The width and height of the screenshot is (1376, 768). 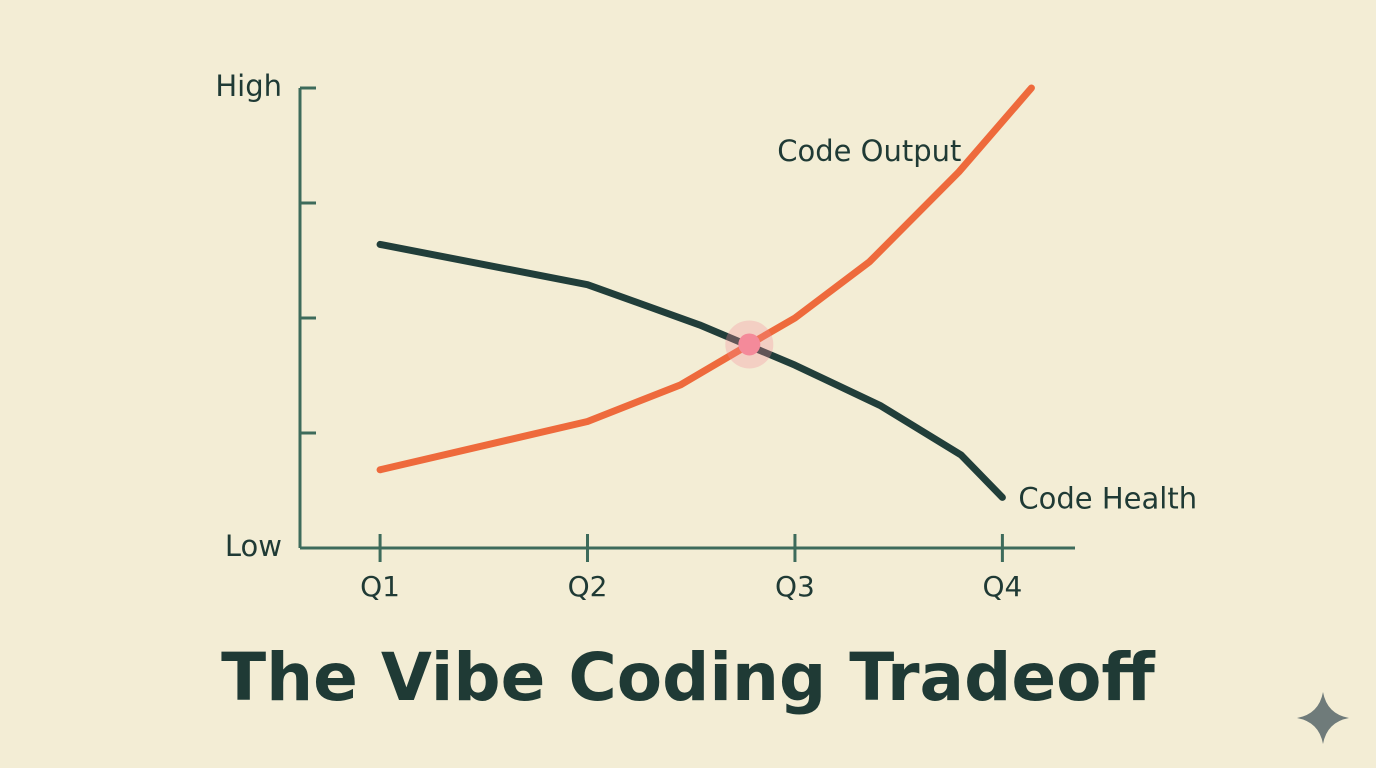 What do you see at coordinates (380, 586) in the screenshot?
I see `x-tick-label: Q1` at bounding box center [380, 586].